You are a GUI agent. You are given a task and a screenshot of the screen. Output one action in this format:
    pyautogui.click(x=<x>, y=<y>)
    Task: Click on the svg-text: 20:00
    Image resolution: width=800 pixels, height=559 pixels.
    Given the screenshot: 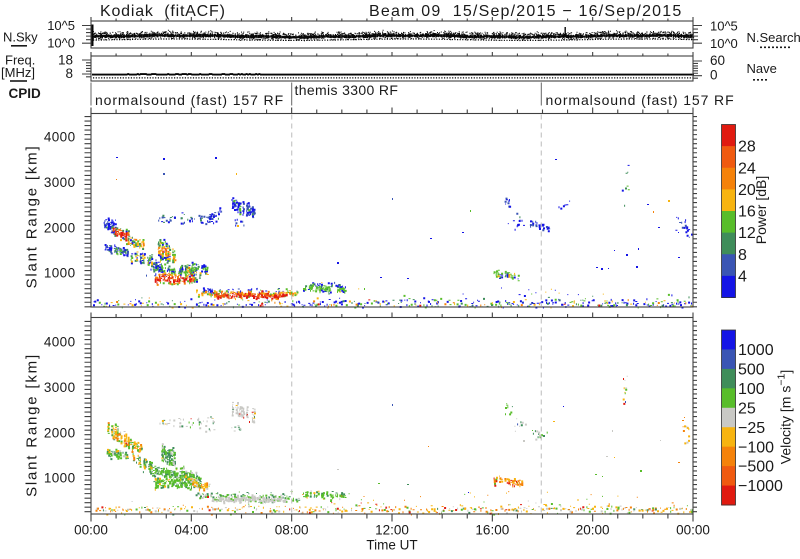 What is the action you would take?
    pyautogui.click(x=593, y=530)
    